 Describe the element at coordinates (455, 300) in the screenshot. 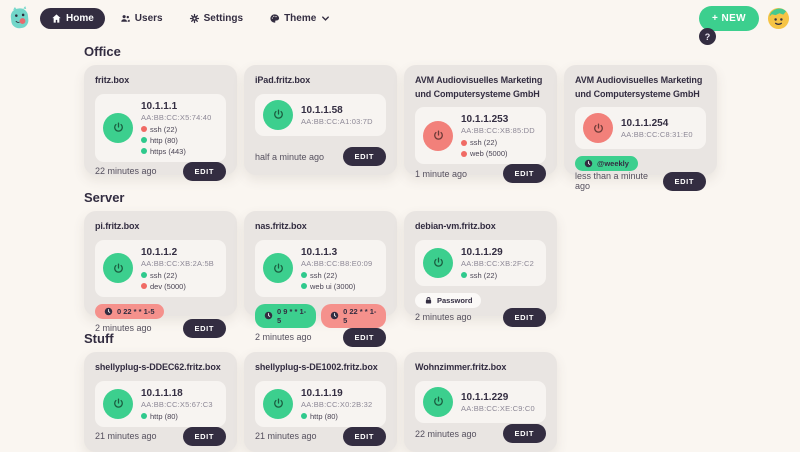

I see `badge-label: Password` at that location.